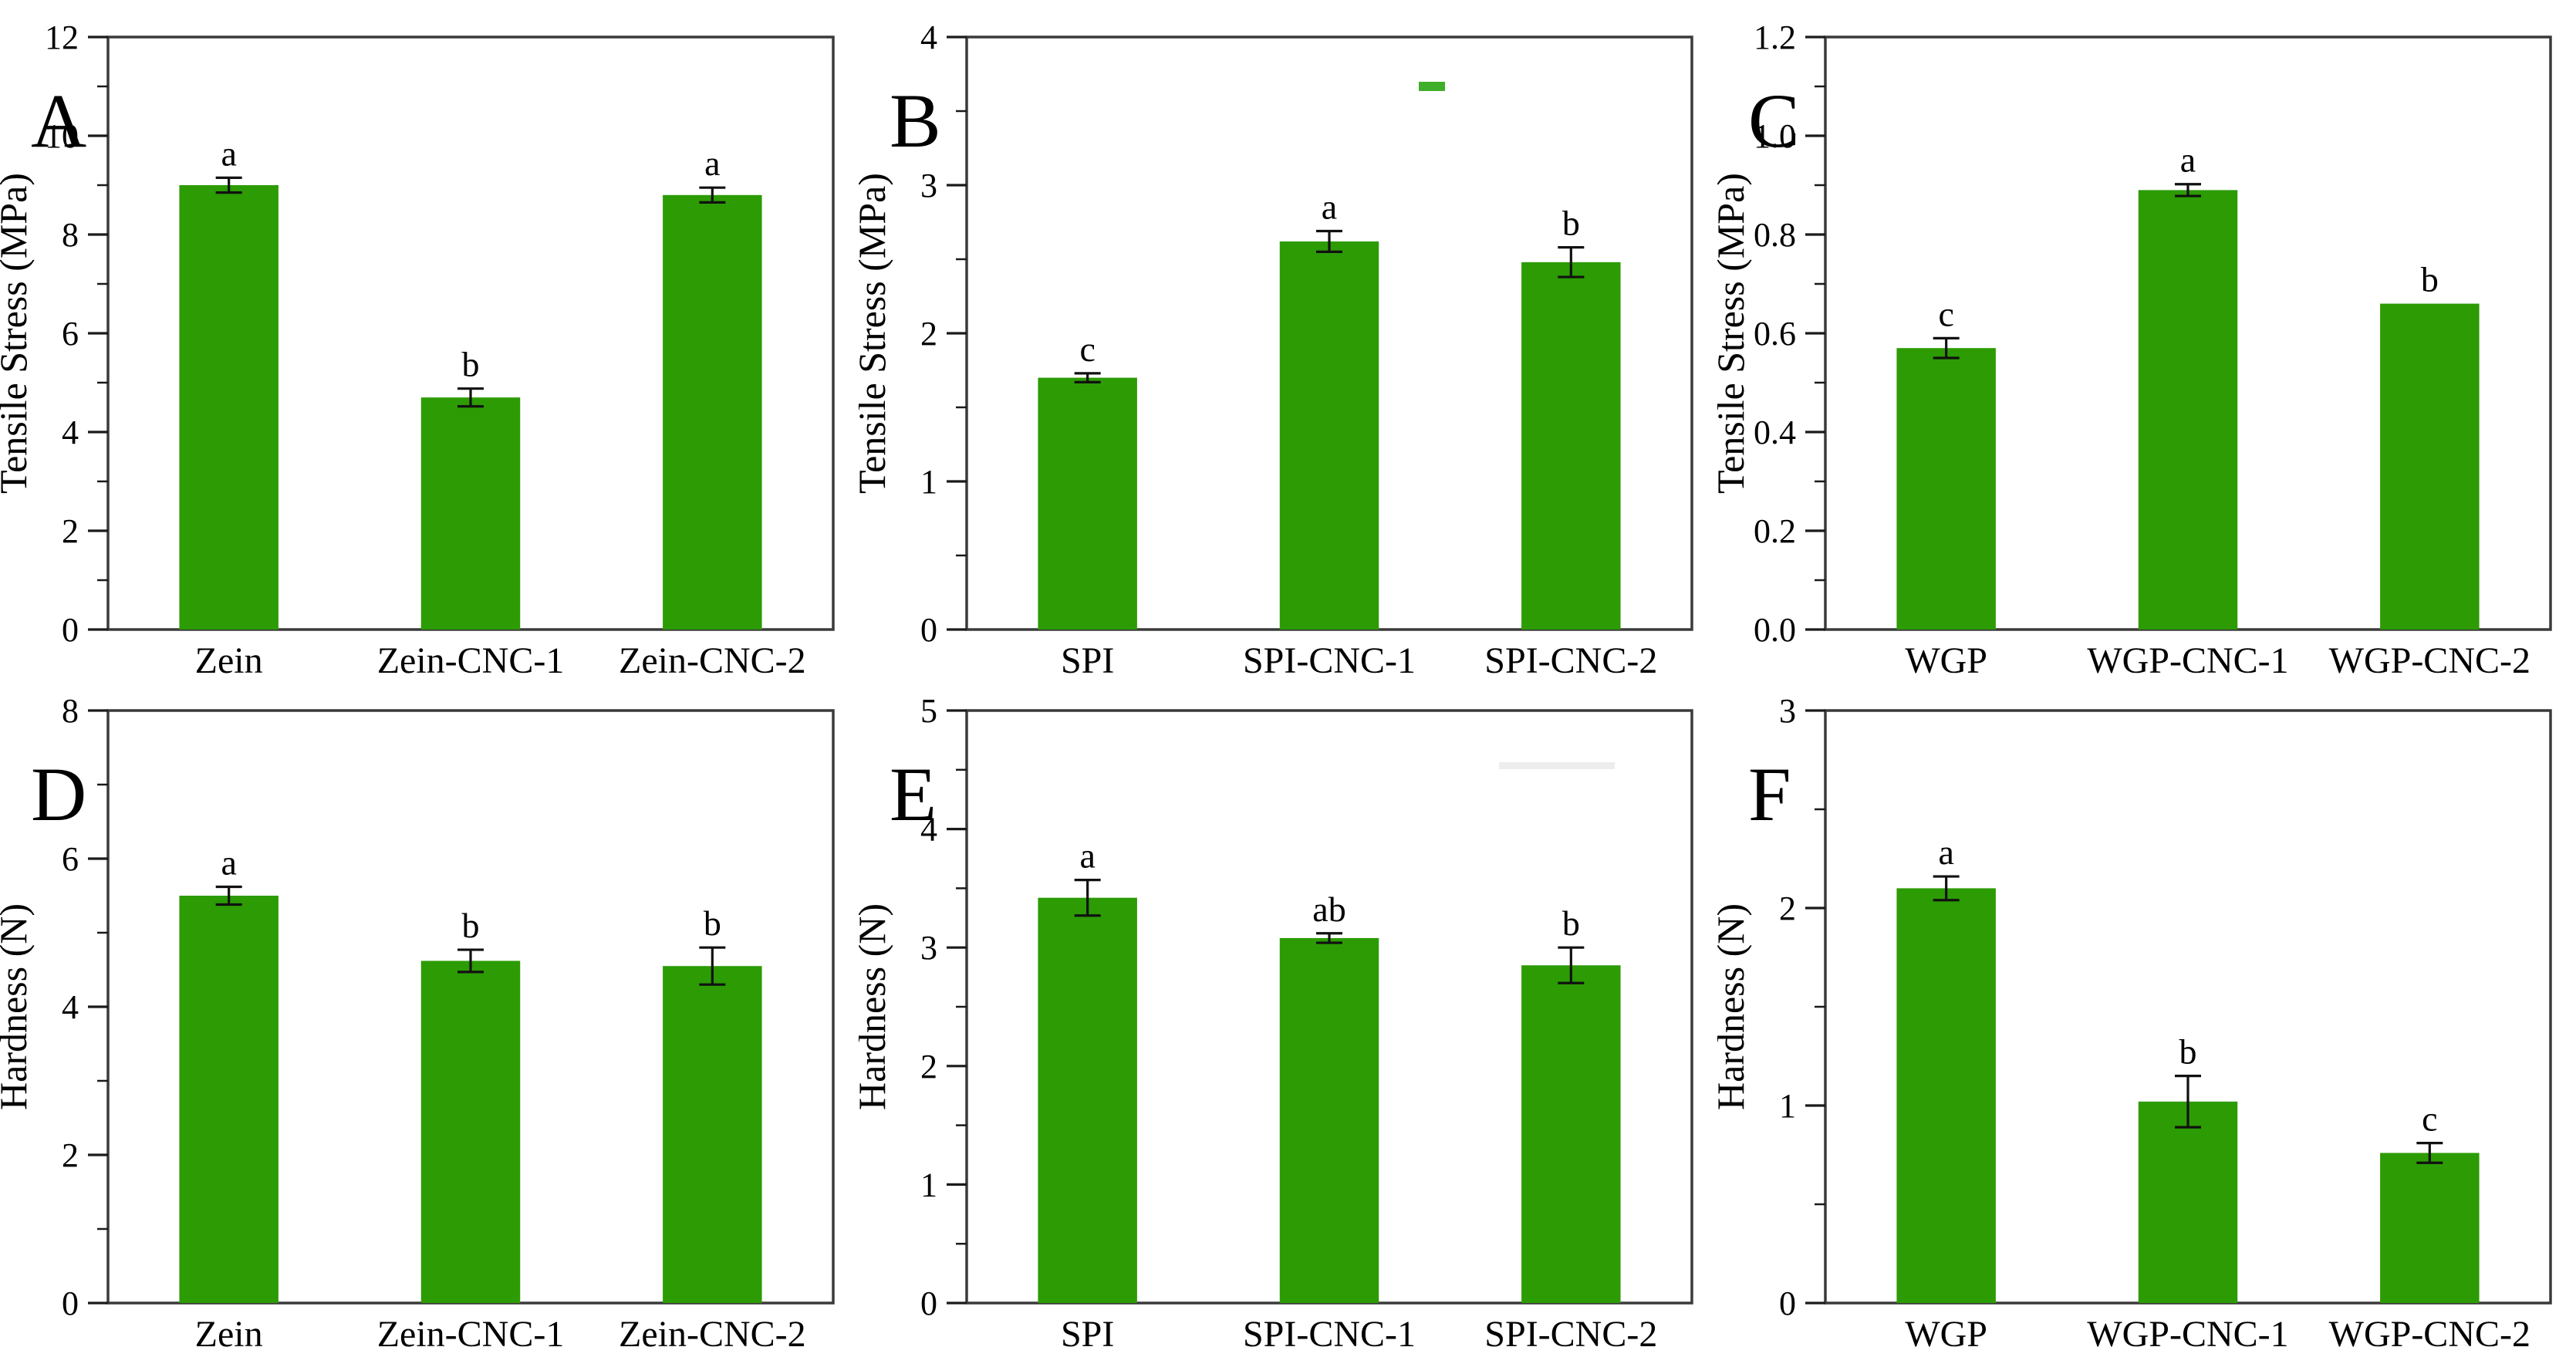 The width and height of the screenshot is (2576, 1347). What do you see at coordinates (913, 794) in the screenshot?
I see `panel-letter: E` at bounding box center [913, 794].